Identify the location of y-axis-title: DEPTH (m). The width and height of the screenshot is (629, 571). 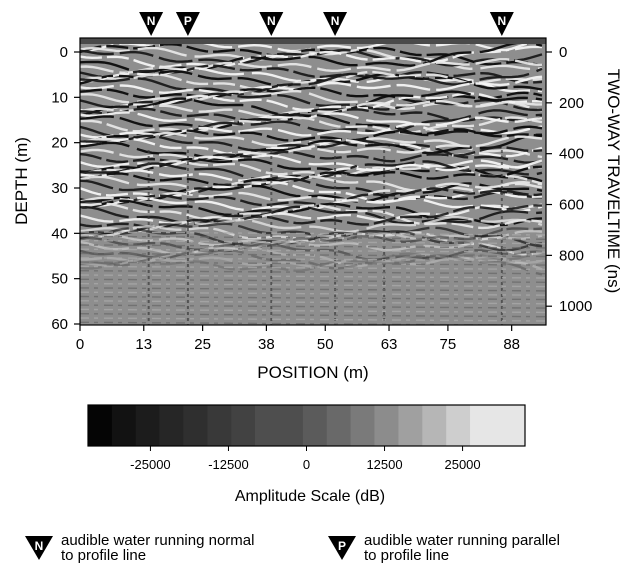
(21, 181).